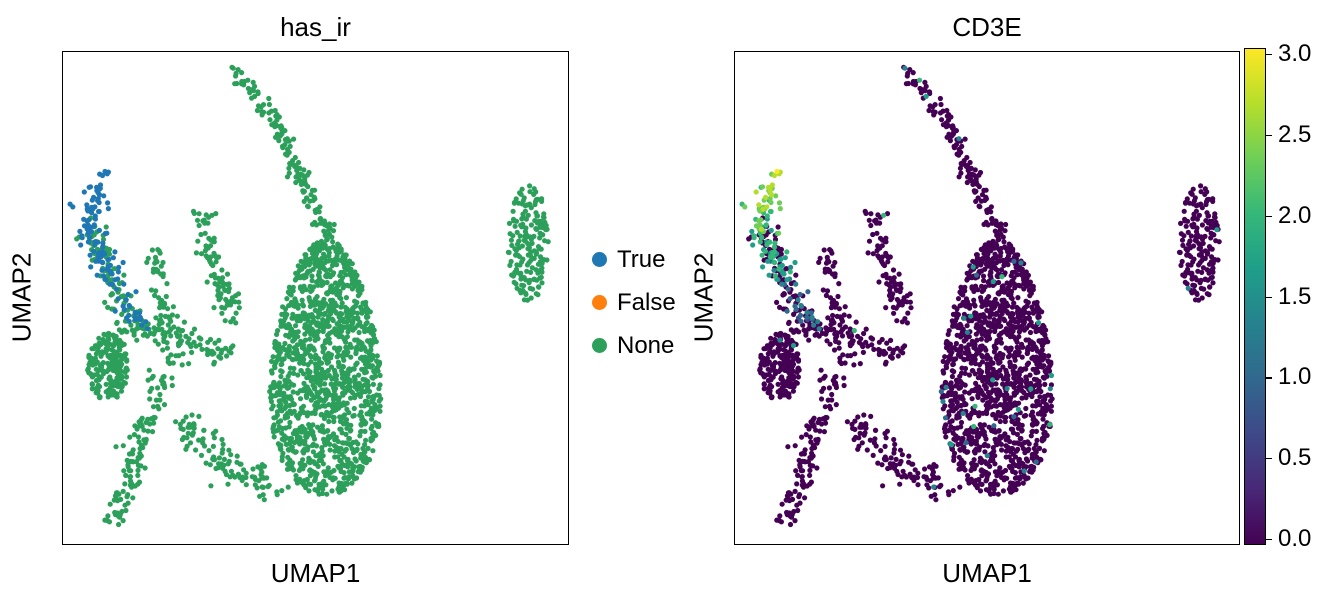 Image resolution: width=1337 pixels, height=606 pixels. Describe the element at coordinates (1255, 296) in the screenshot. I see `colorbar-cd3e` at that location.